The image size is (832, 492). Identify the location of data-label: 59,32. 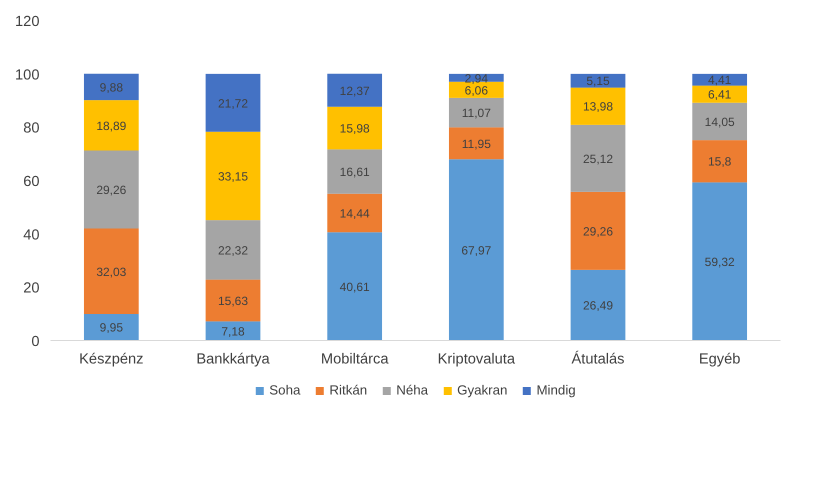
(720, 261).